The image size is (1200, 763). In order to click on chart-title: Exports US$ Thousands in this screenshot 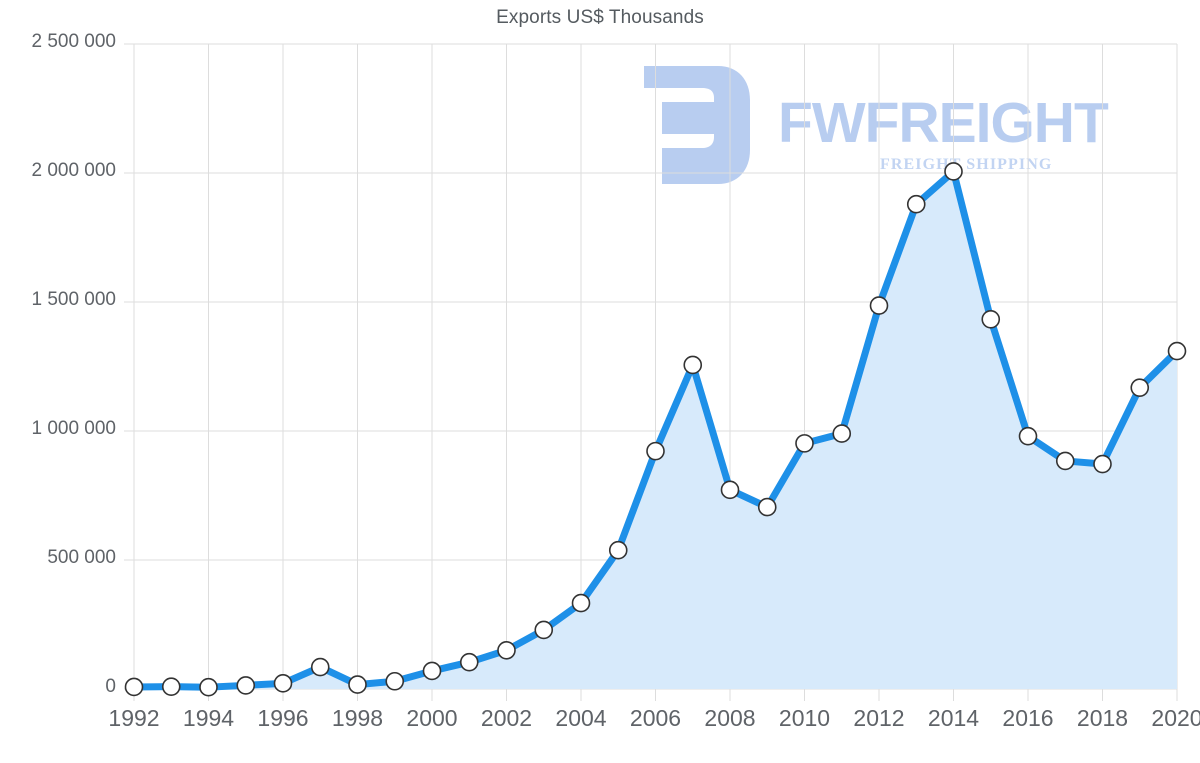, I will do `click(600, 17)`.